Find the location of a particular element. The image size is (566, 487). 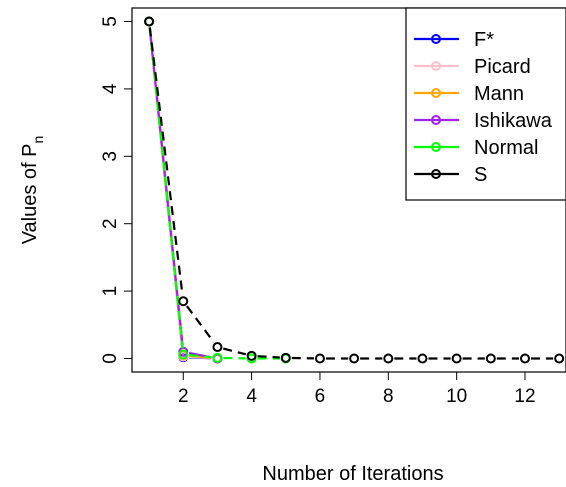

y-tick-label: 0 is located at coordinates (110, 358).